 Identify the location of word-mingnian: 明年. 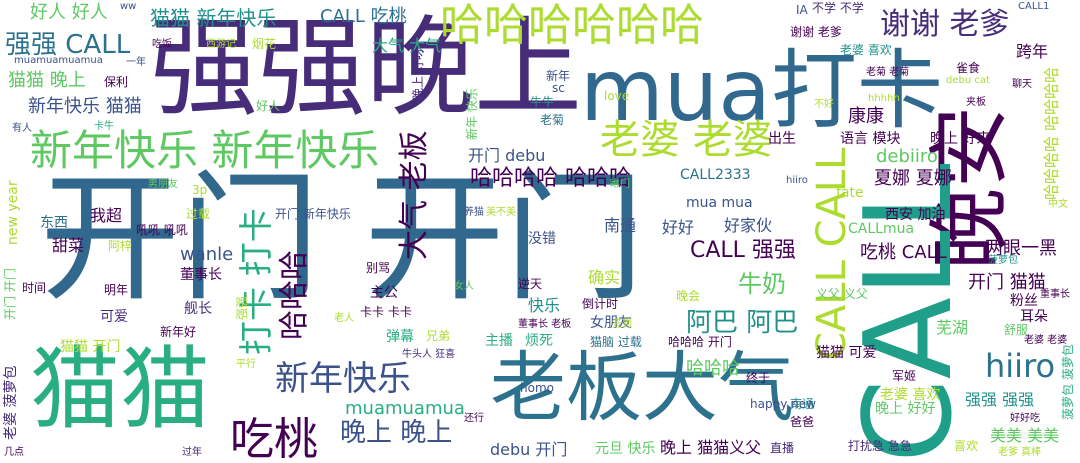
(116, 290).